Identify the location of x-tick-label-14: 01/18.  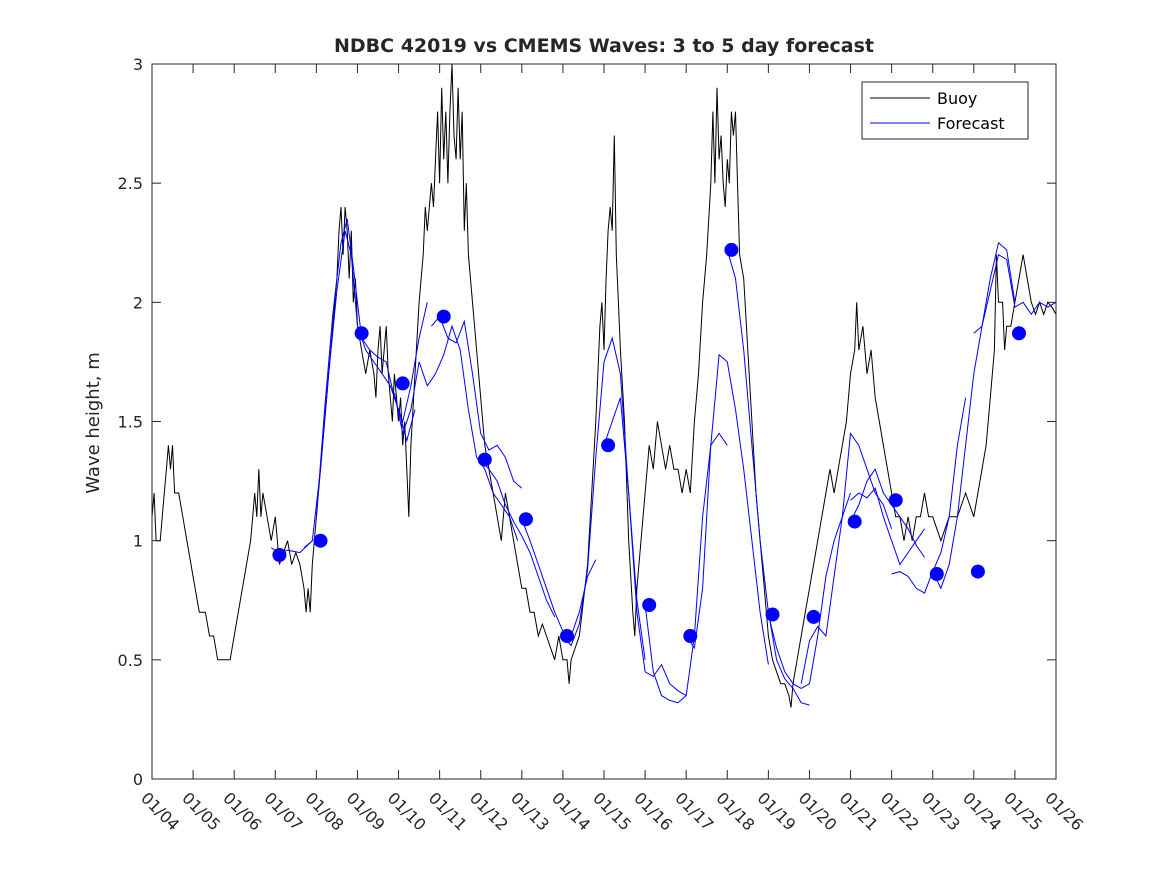
(735, 811).